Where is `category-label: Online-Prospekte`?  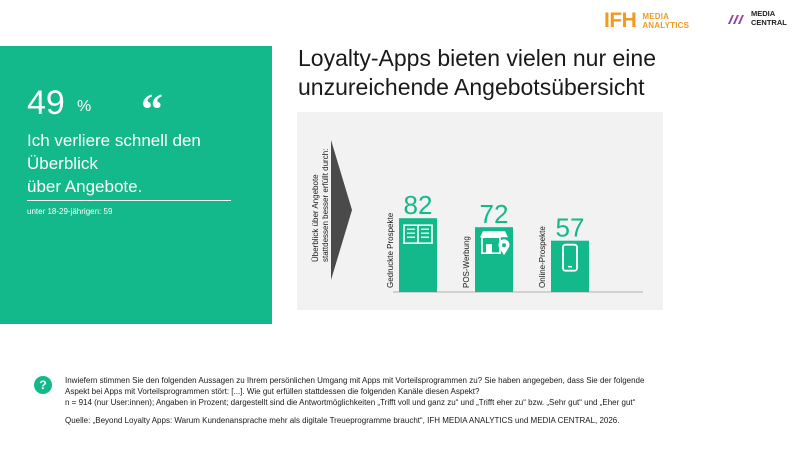
category-label: Online-Prospekte is located at coordinates (542, 257).